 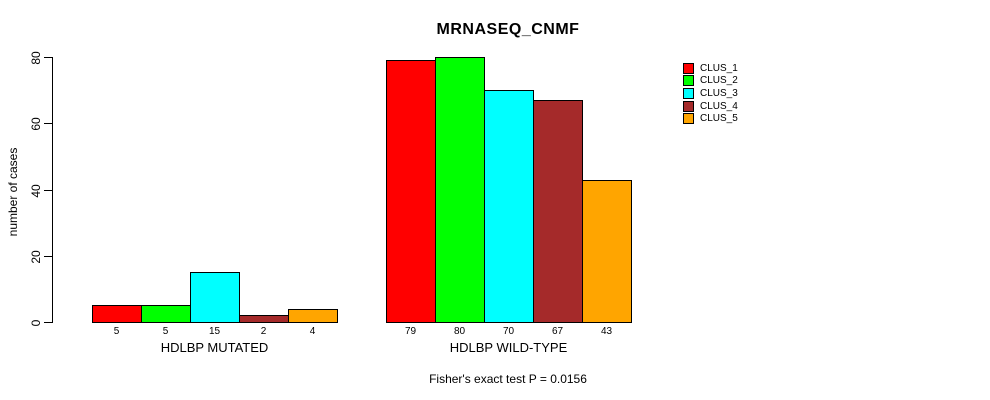 I want to click on legend-row: CLUS_4, so click(x=710, y=106).